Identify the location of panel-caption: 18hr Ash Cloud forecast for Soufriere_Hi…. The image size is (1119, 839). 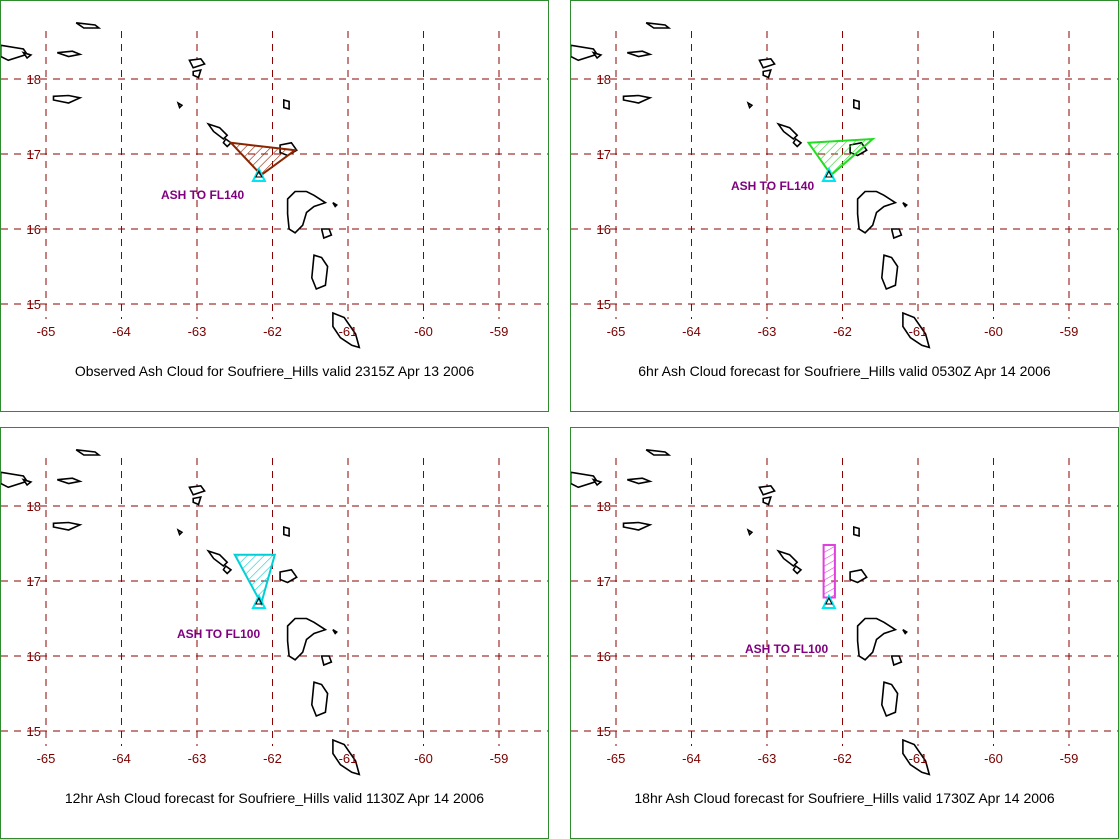
(844, 798).